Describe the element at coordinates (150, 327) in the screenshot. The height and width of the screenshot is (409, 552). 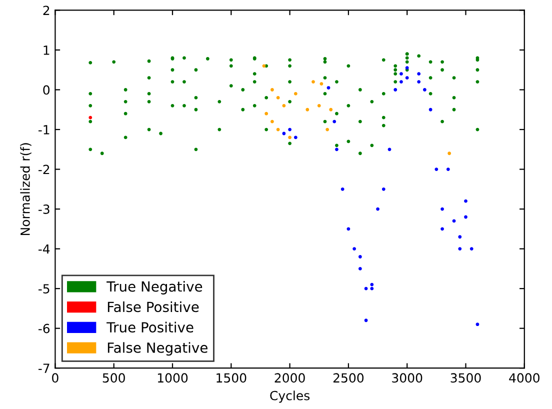
I see `legend-label: True Positive` at that location.